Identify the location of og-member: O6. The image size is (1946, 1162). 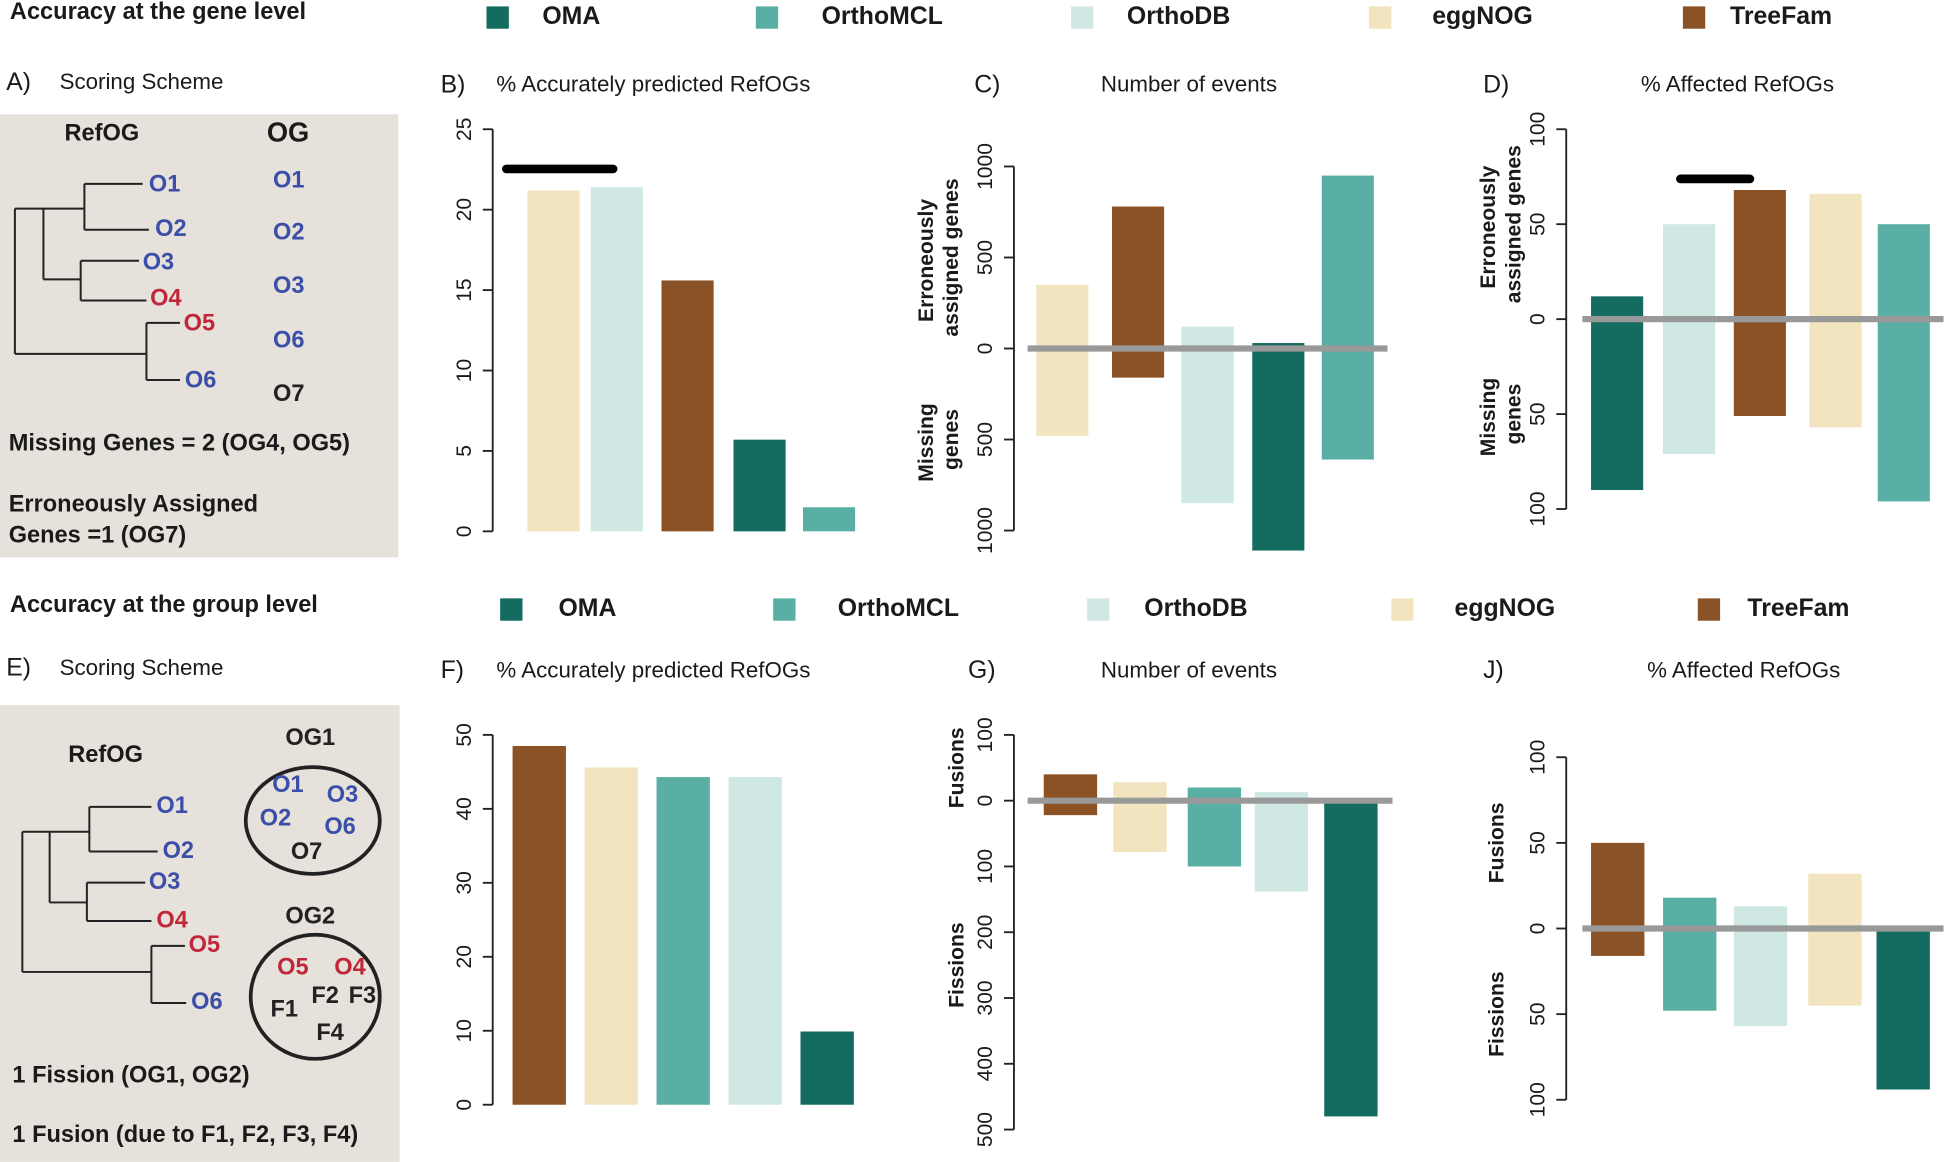
(288, 340).